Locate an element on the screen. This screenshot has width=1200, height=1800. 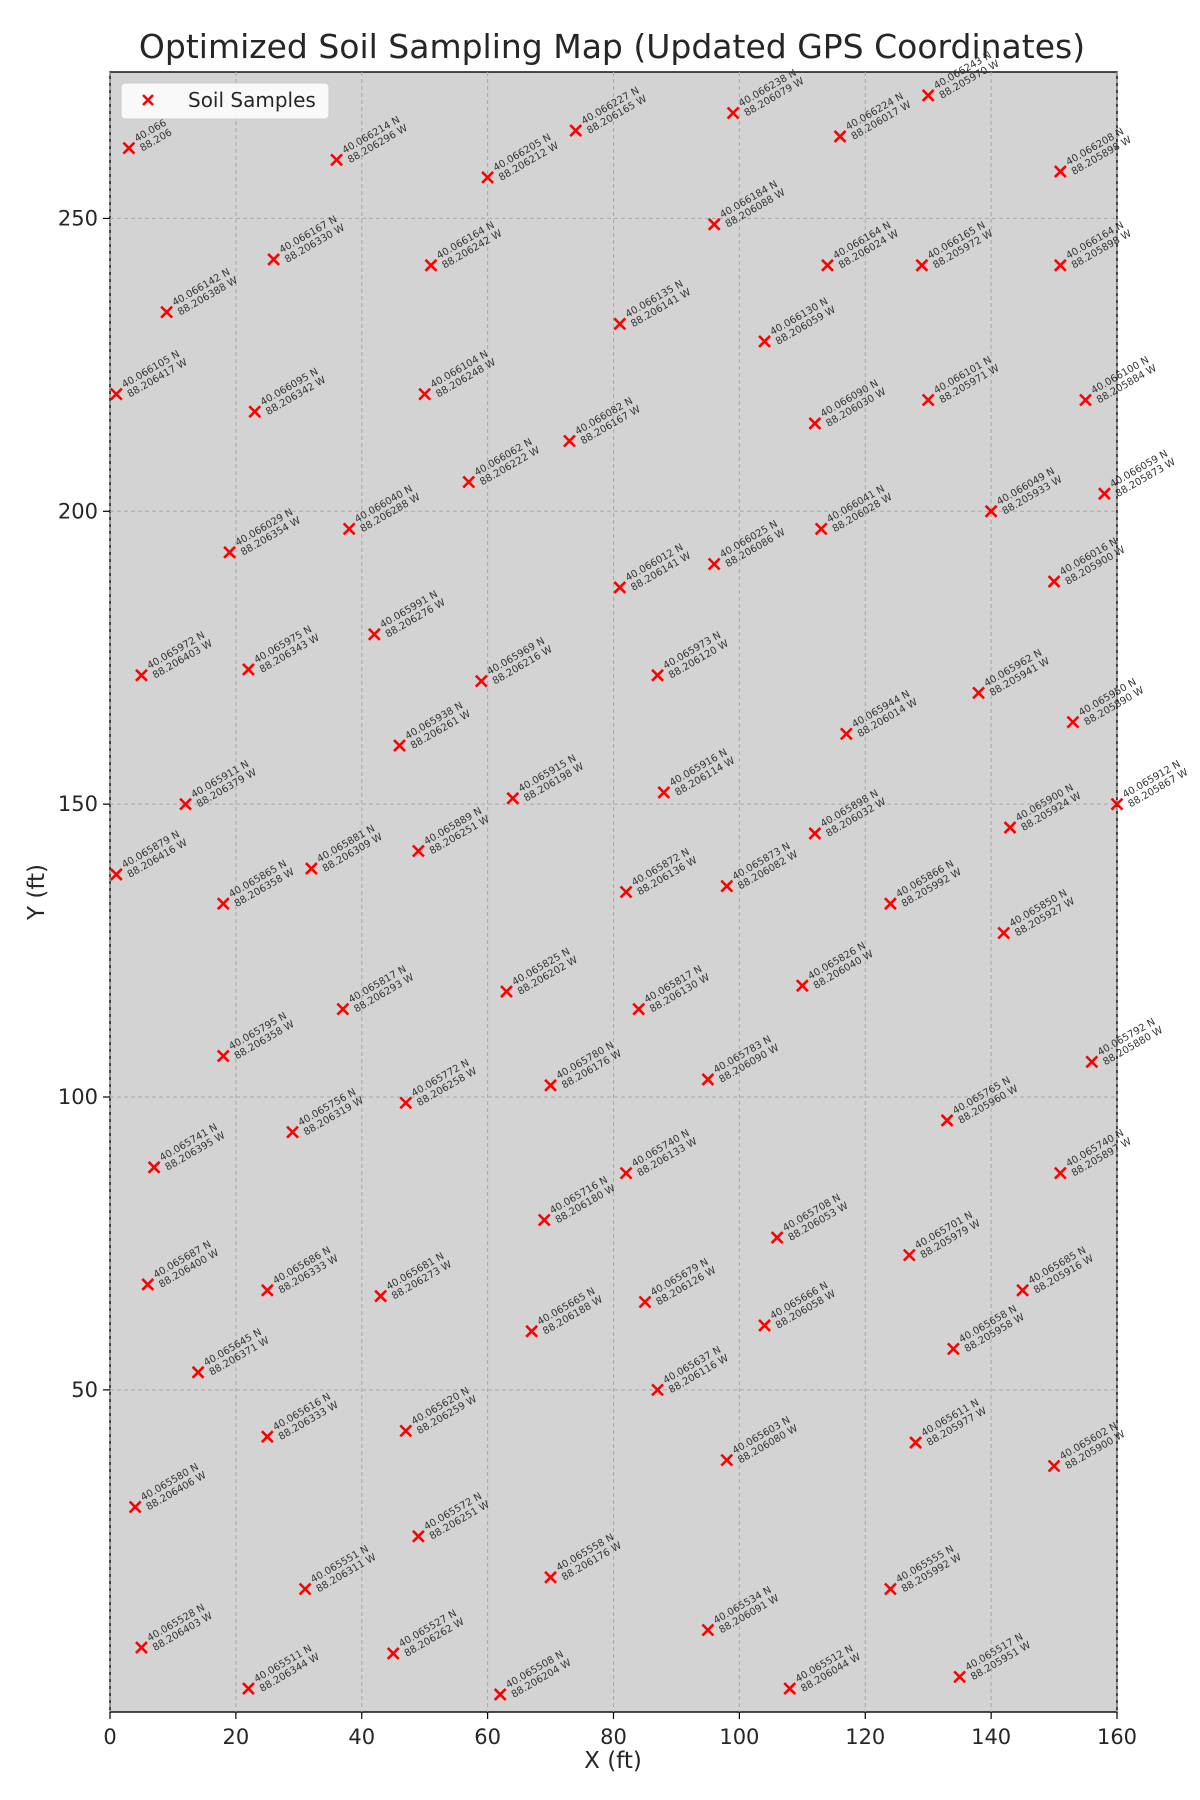
x-tick-label: 140 is located at coordinates (991, 1737).